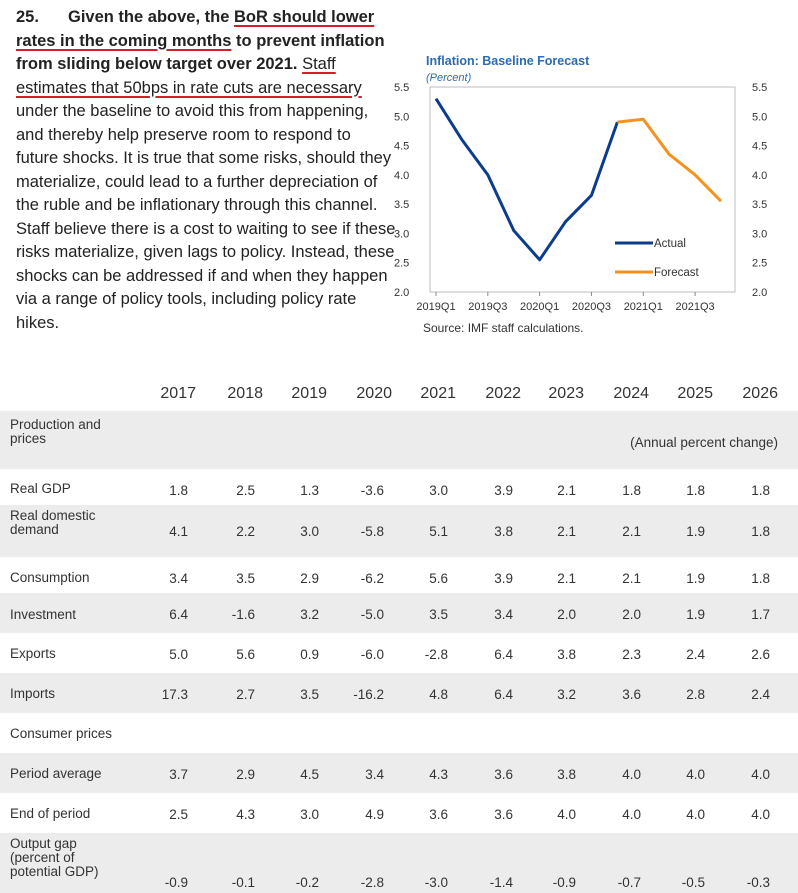 The image size is (798, 893). I want to click on table-cell: -0.7, so click(629, 882).